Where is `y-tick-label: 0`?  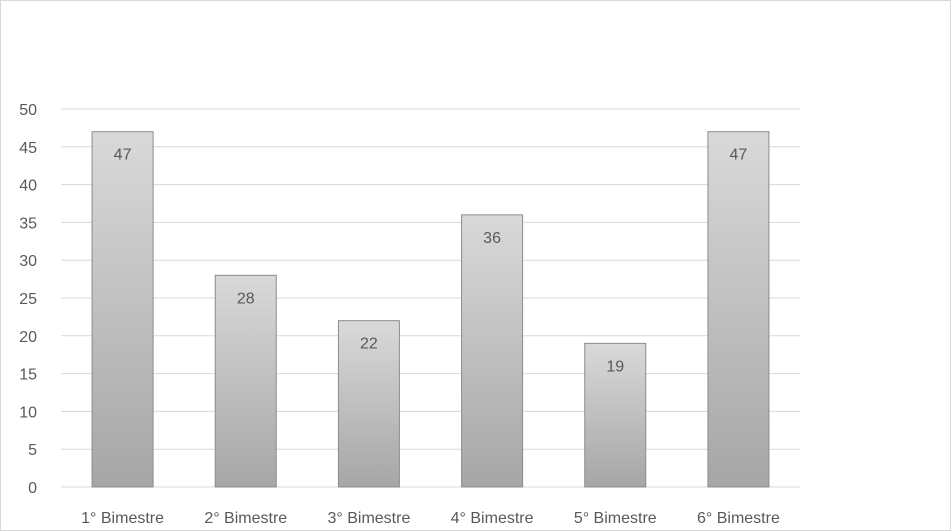
y-tick-label: 0 is located at coordinates (32, 488).